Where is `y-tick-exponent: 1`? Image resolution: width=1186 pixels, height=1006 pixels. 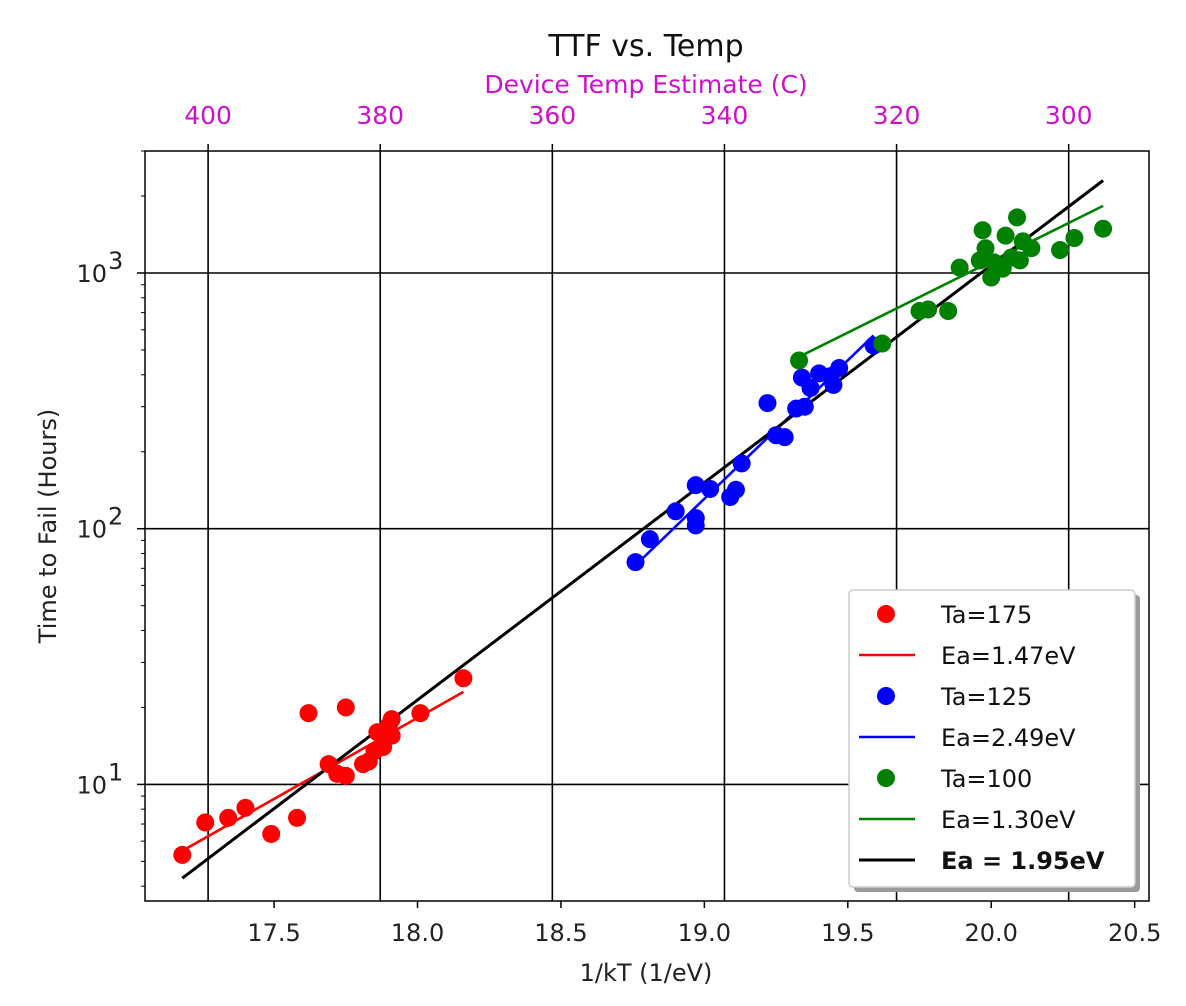 y-tick-exponent: 1 is located at coordinates (115, 772).